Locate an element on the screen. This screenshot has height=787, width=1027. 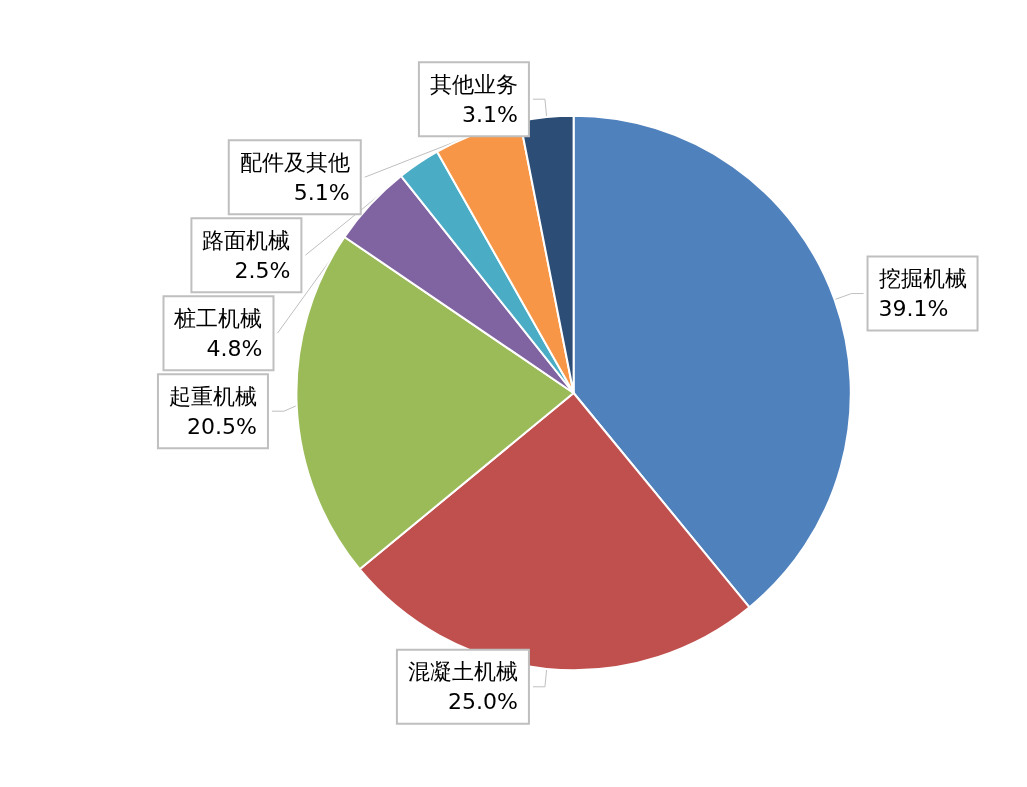
slice-label: 起重机械 is located at coordinates (212, 396).